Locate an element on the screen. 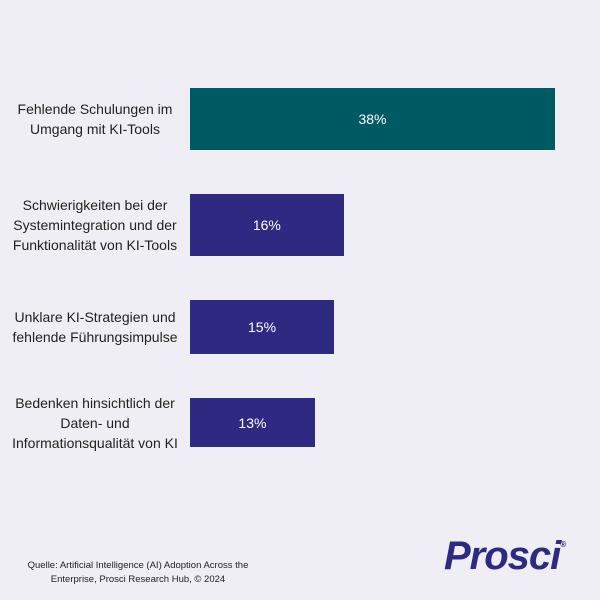  bar-2: 16% is located at coordinates (267, 225).